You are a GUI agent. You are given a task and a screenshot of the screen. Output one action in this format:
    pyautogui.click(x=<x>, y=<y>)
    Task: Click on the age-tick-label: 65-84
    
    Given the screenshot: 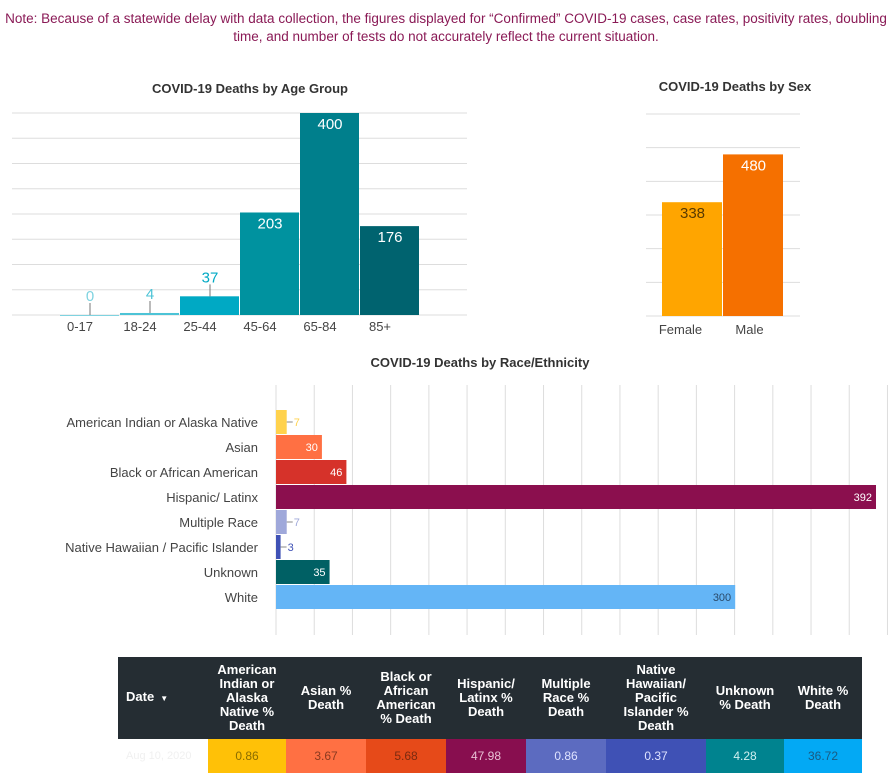 What is the action you would take?
    pyautogui.click(x=319, y=326)
    